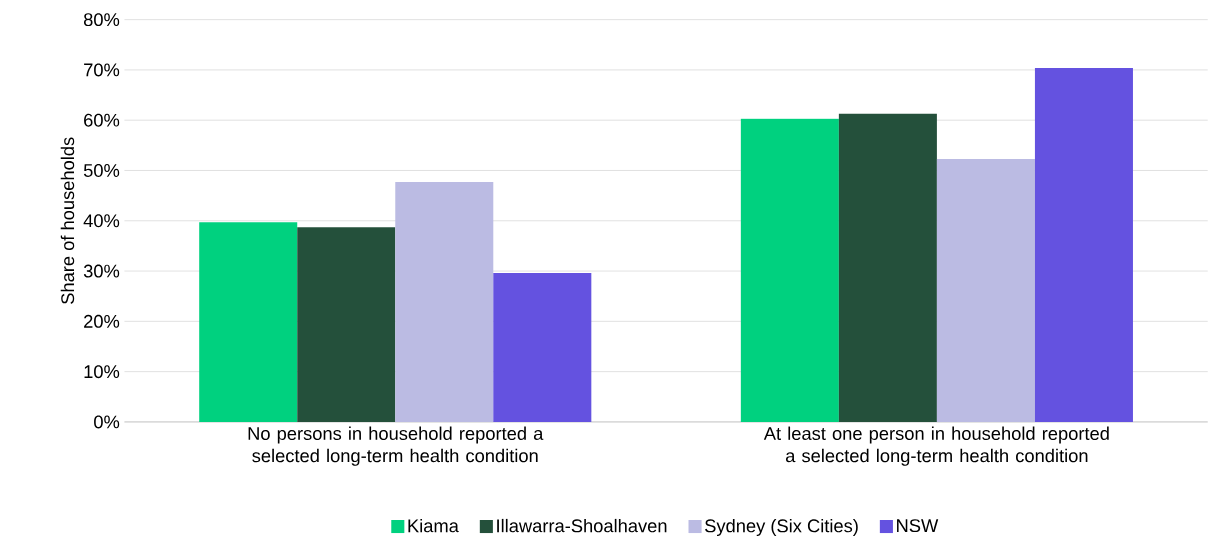 The image size is (1216, 544). What do you see at coordinates (101, 171) in the screenshot?
I see `y-tick-label: 50%` at bounding box center [101, 171].